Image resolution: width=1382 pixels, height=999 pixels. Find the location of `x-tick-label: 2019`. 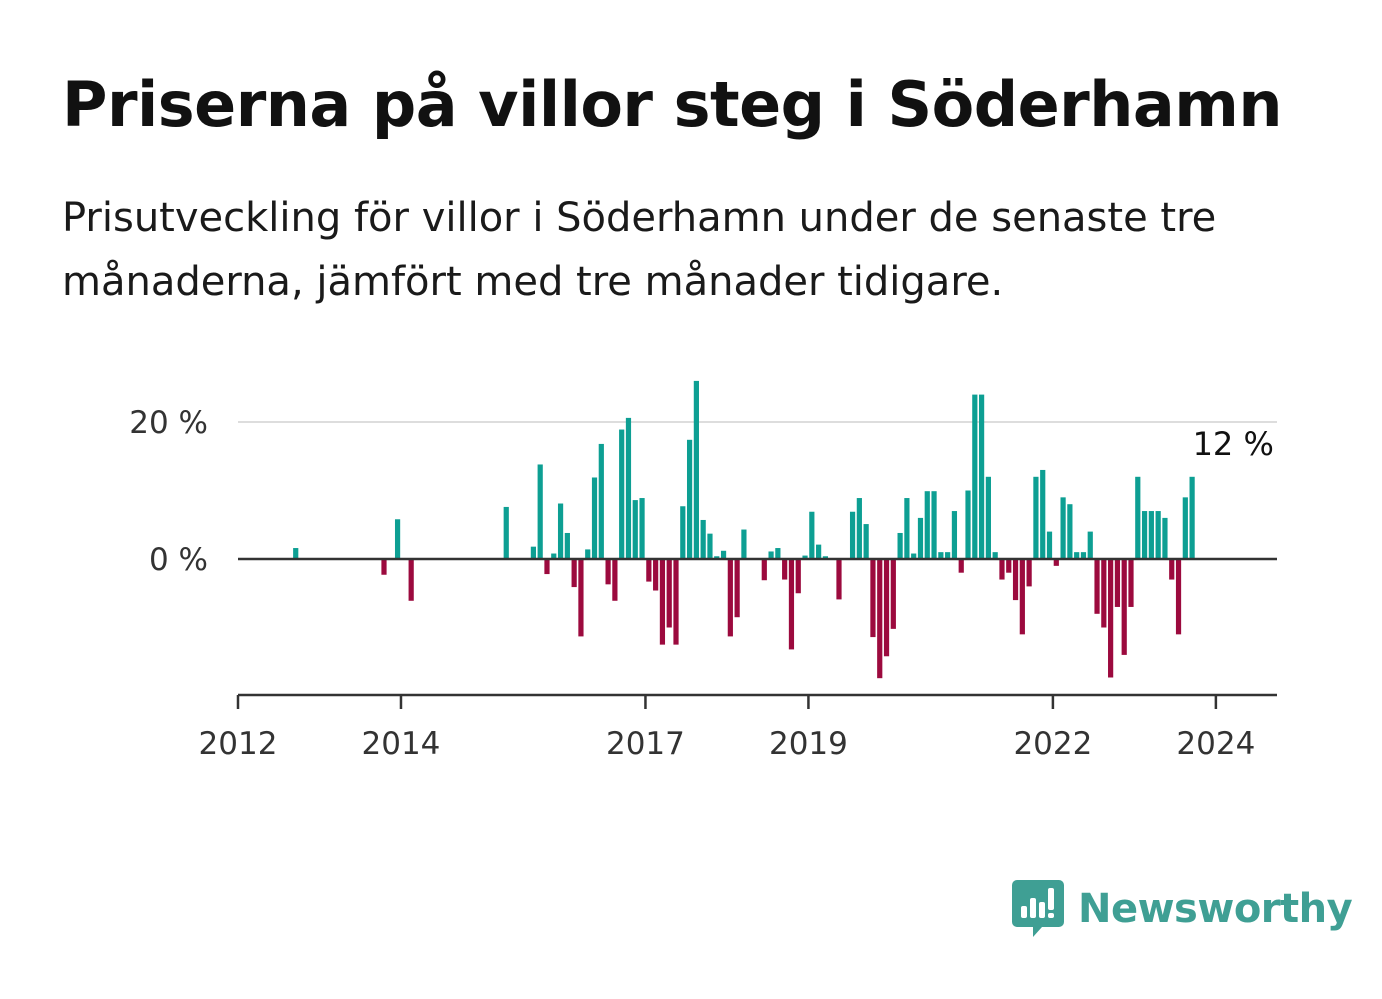

x-tick-label: 2019 is located at coordinates (808, 744).